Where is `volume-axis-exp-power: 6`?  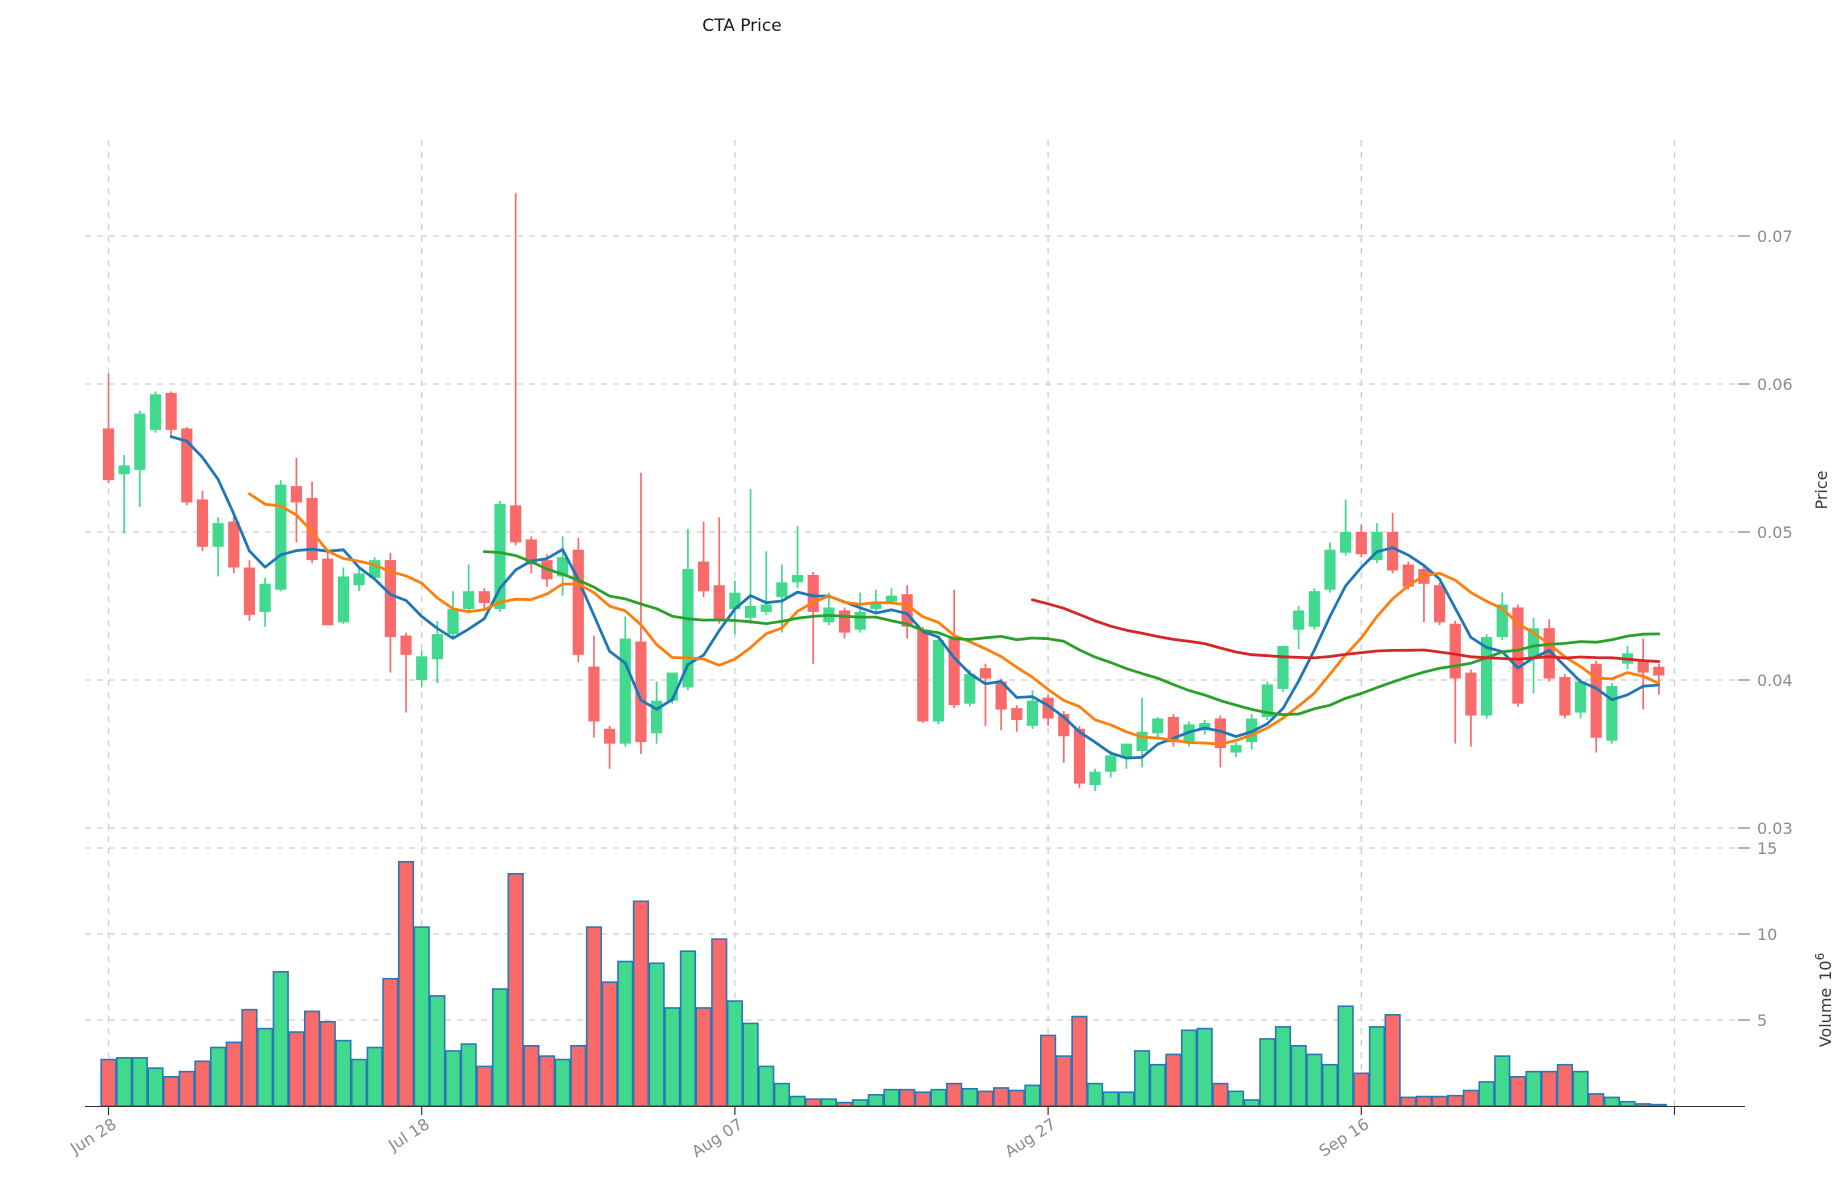
volume-axis-exp-power: 6 is located at coordinates (1820, 957).